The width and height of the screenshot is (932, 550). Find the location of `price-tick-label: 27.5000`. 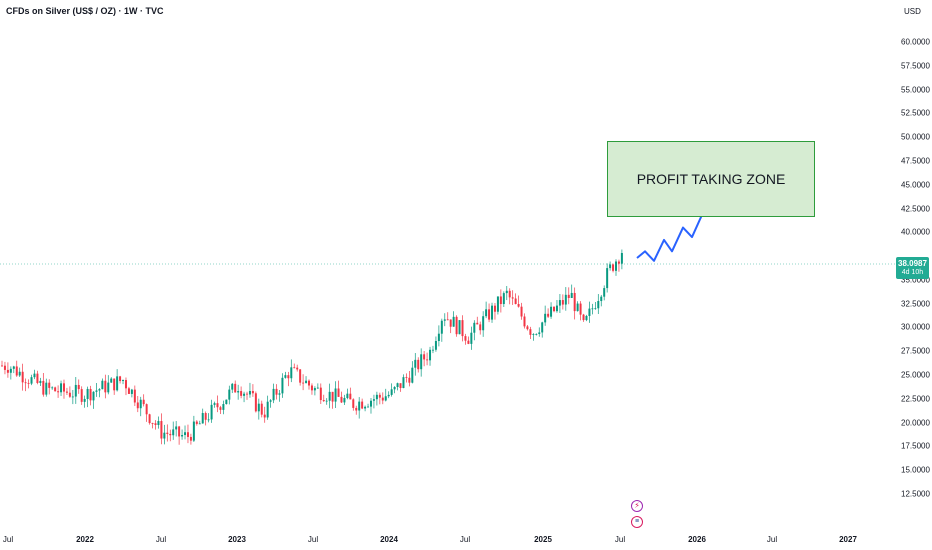

price-tick-label: 27.5000 is located at coordinates (915, 351).